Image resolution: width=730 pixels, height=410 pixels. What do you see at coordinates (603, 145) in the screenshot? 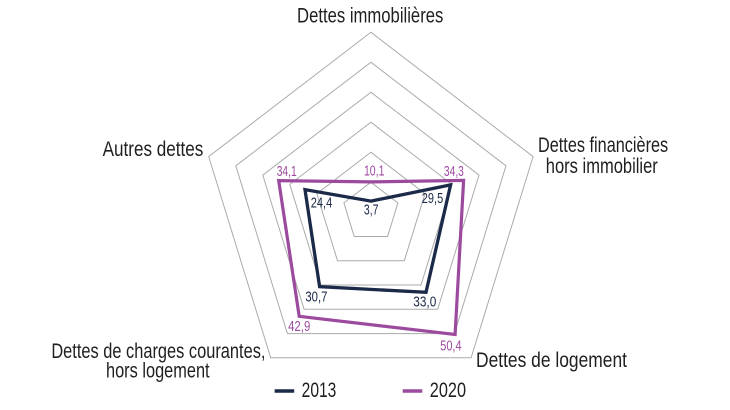
I see `svg-text: Dettes financières` at bounding box center [603, 145].